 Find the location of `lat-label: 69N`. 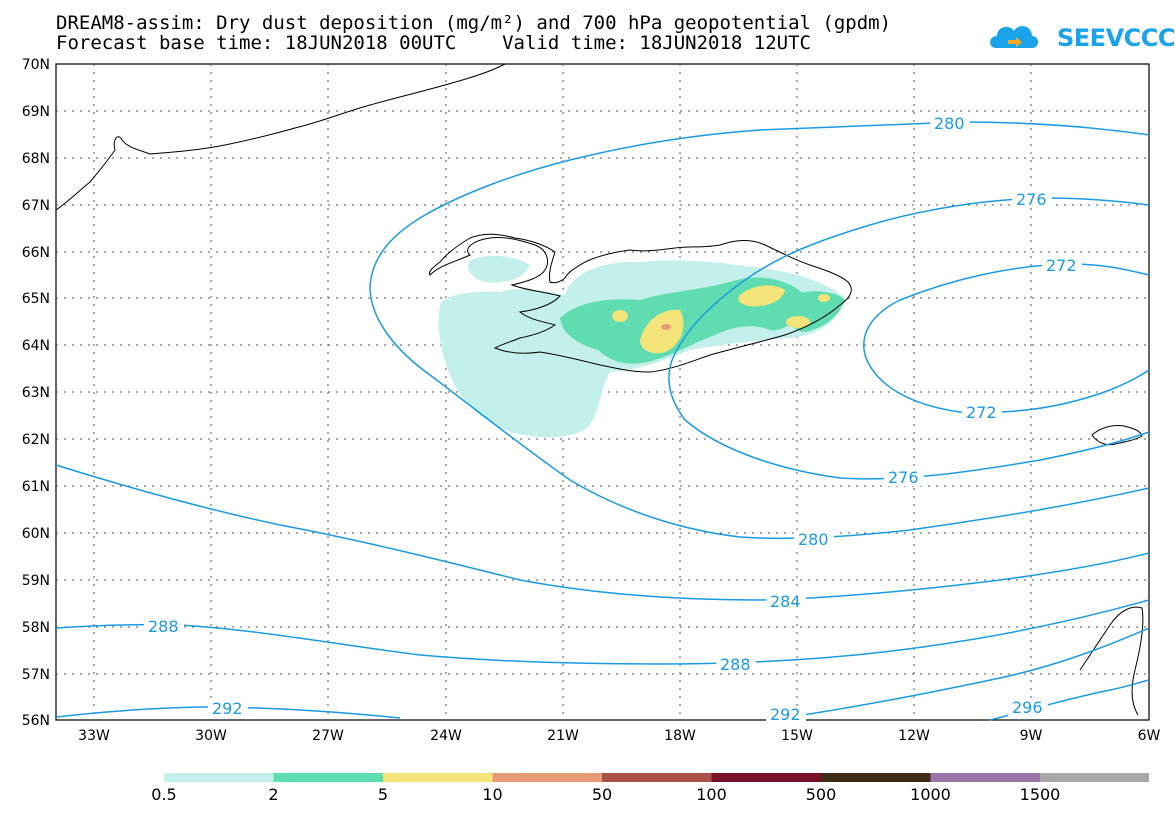

lat-label: 69N is located at coordinates (36, 112).